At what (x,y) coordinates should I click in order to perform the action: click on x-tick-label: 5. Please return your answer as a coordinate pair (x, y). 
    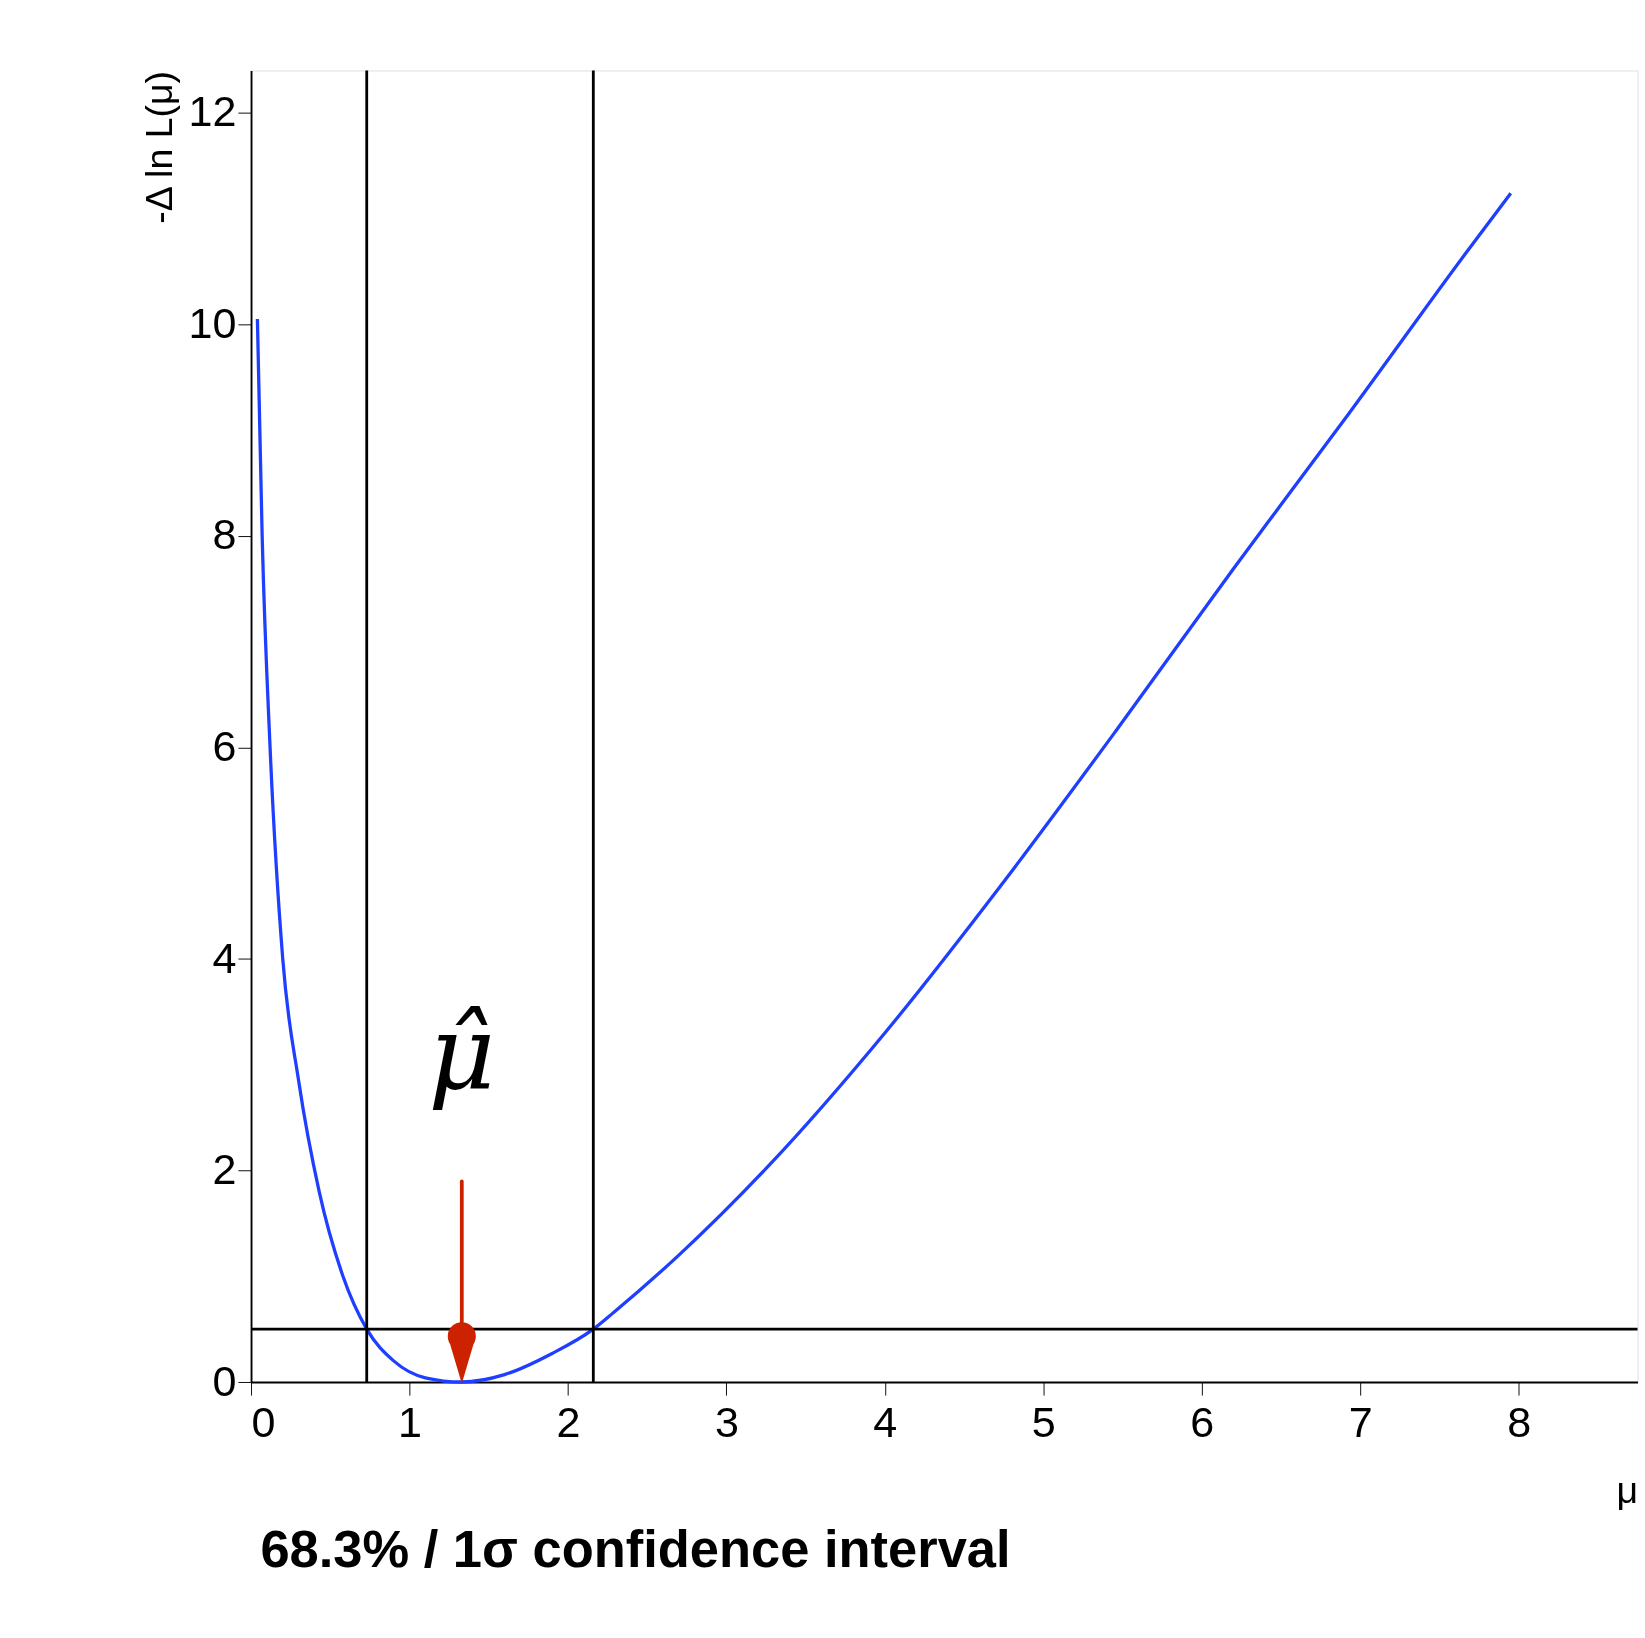
    Looking at the image, I should click on (1043, 1421).